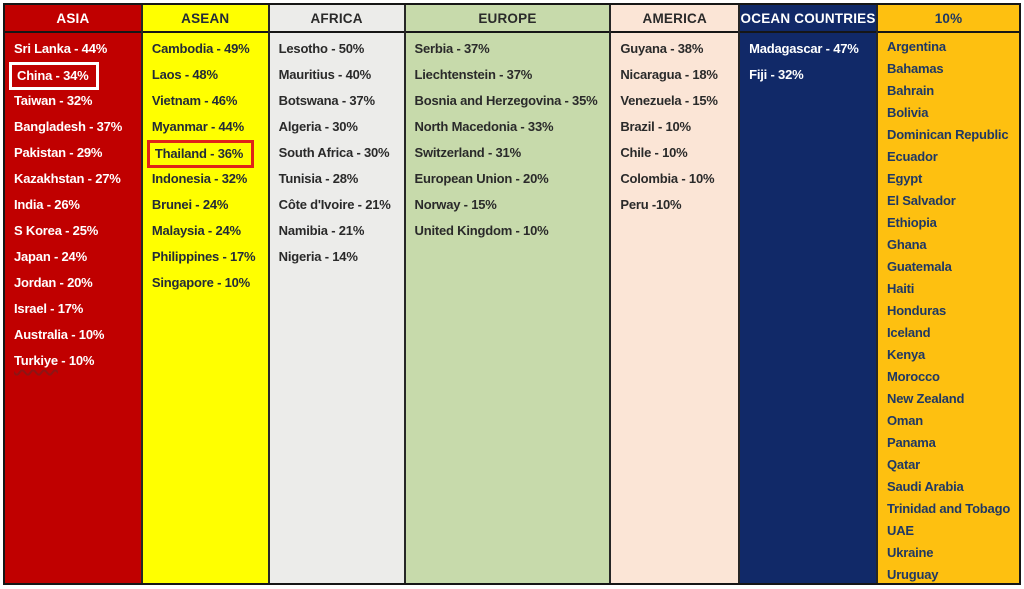 This screenshot has height=589, width=1024. Describe the element at coordinates (655, 126) in the screenshot. I see `country-item: Brazil - 10%` at that location.